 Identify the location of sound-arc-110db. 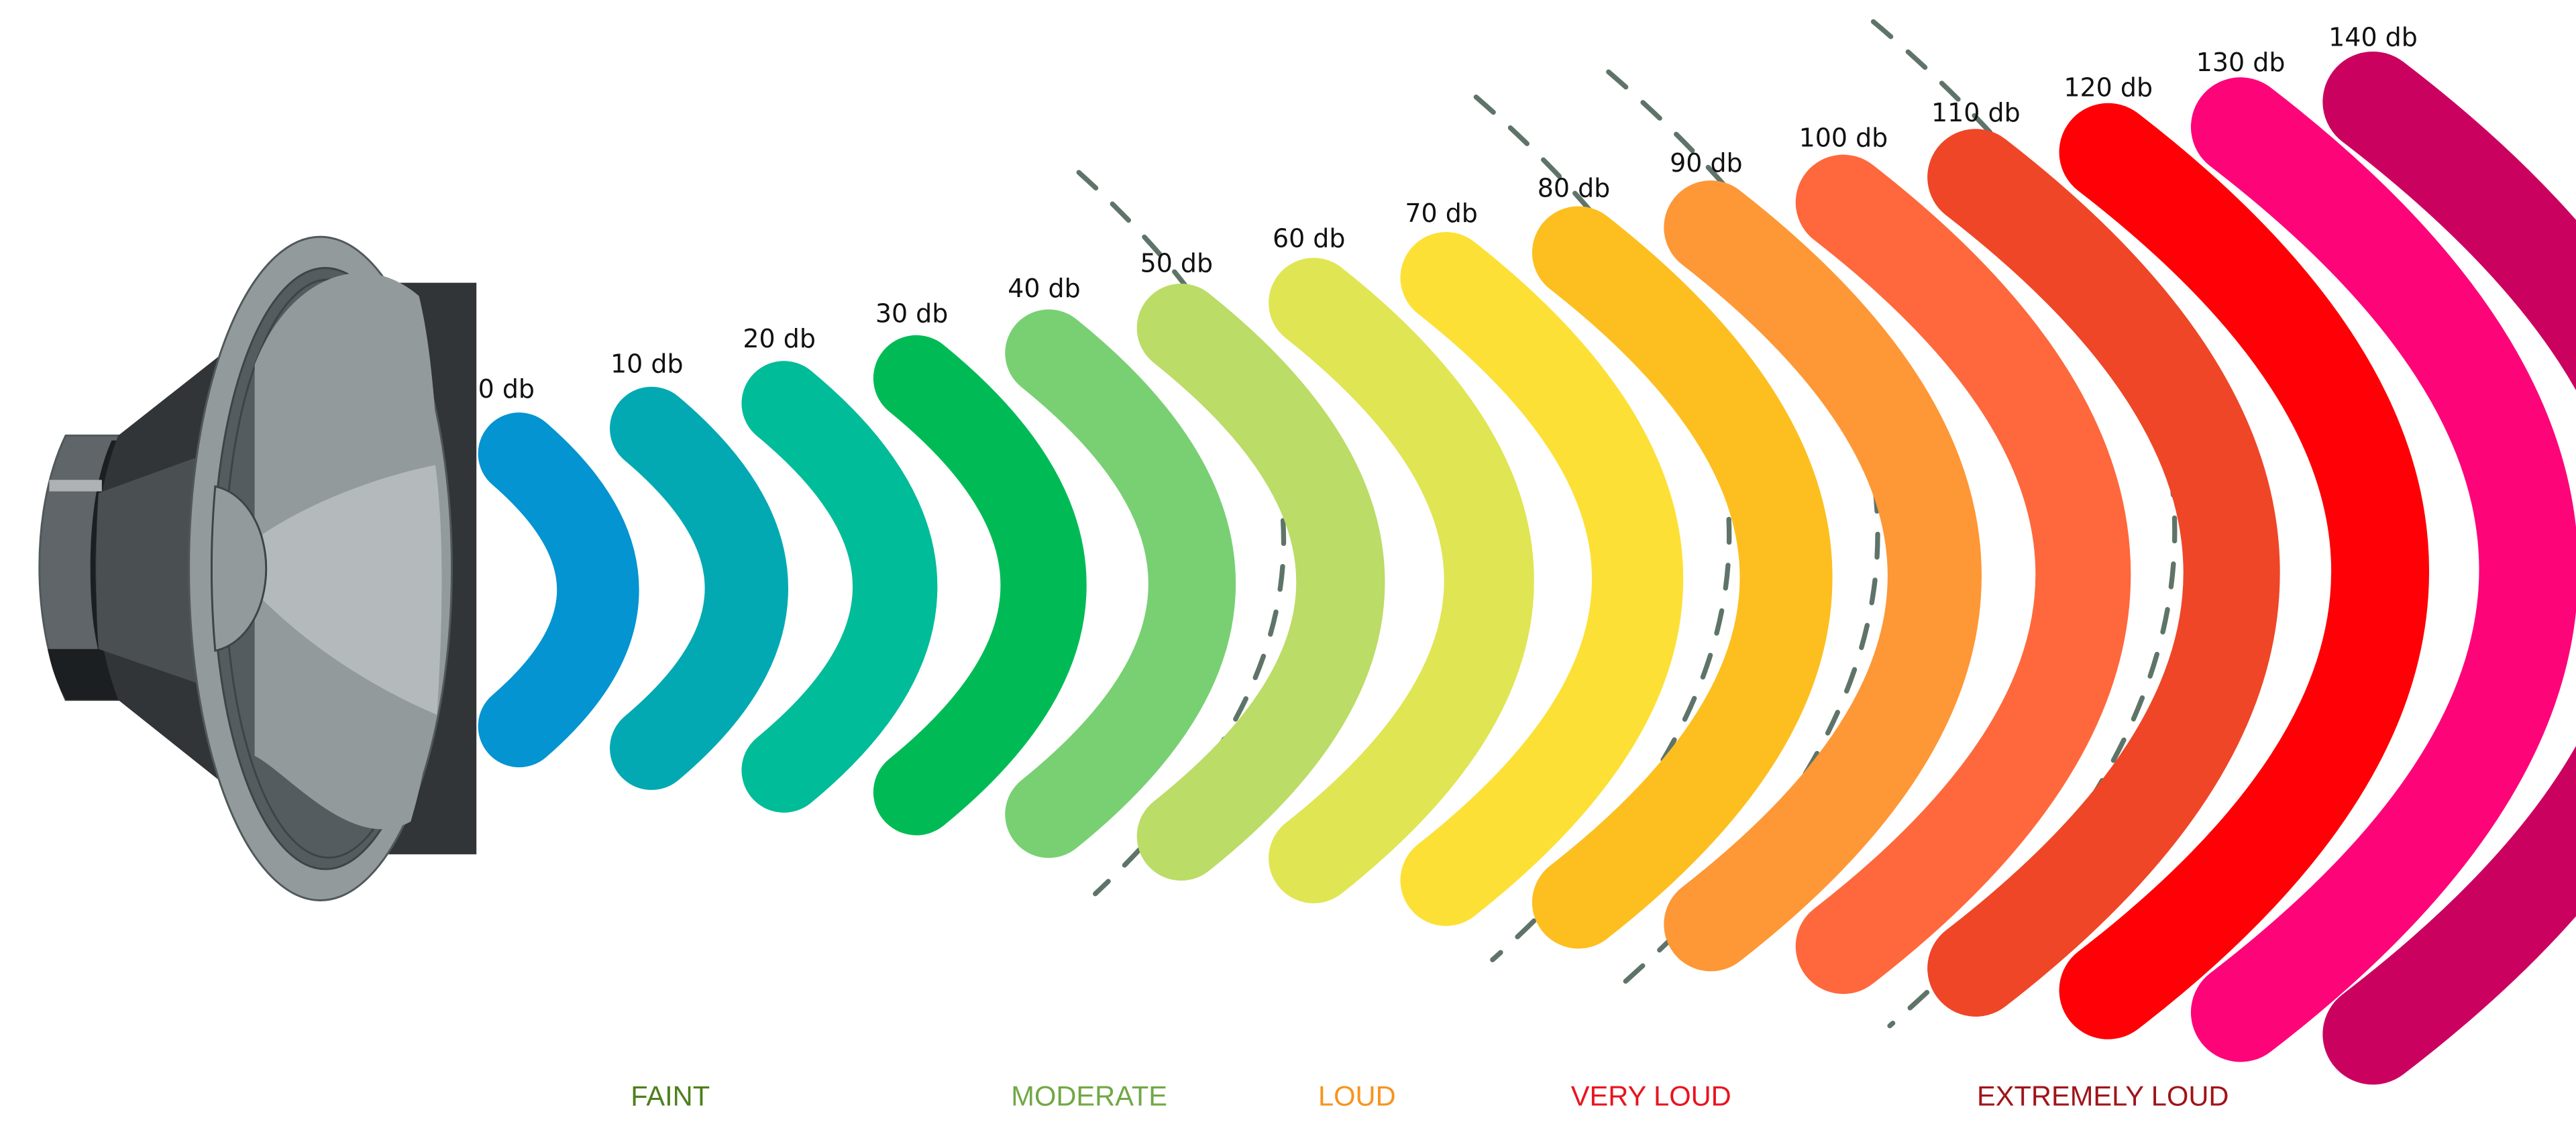
(2103, 573).